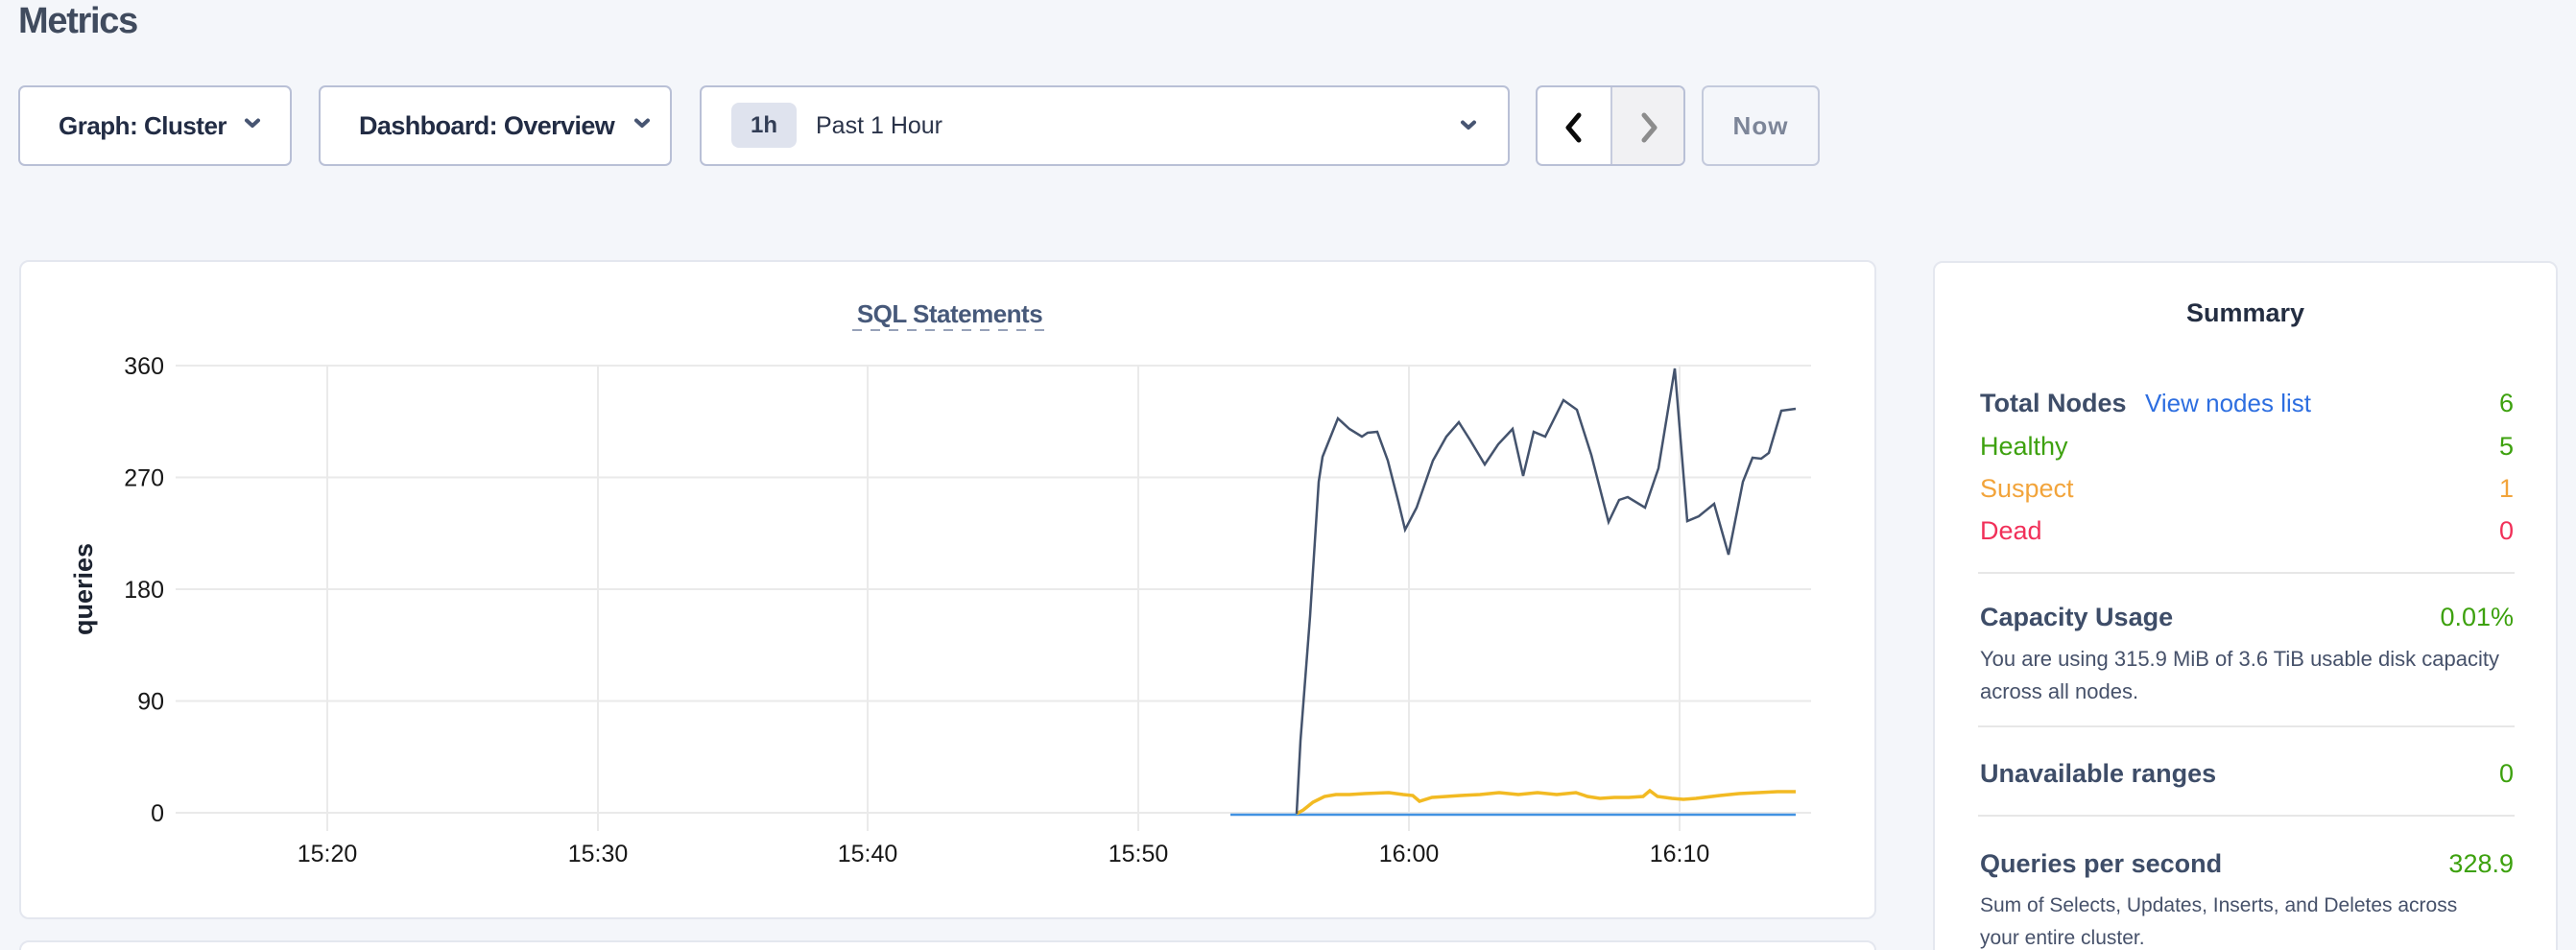  I want to click on svg-text: 180, so click(144, 590).